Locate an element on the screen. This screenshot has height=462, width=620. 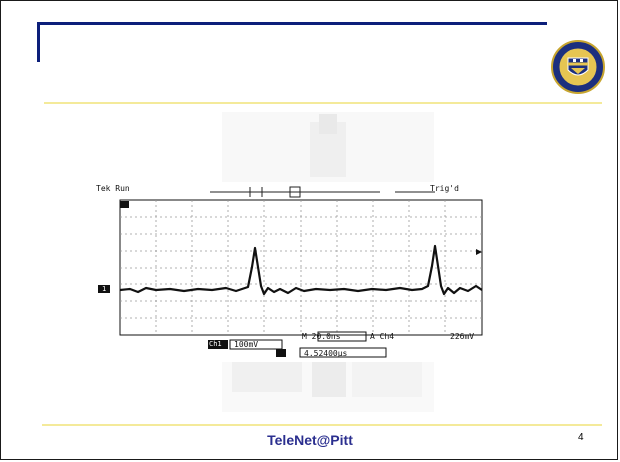
footer-rule is located at coordinates (322, 425).